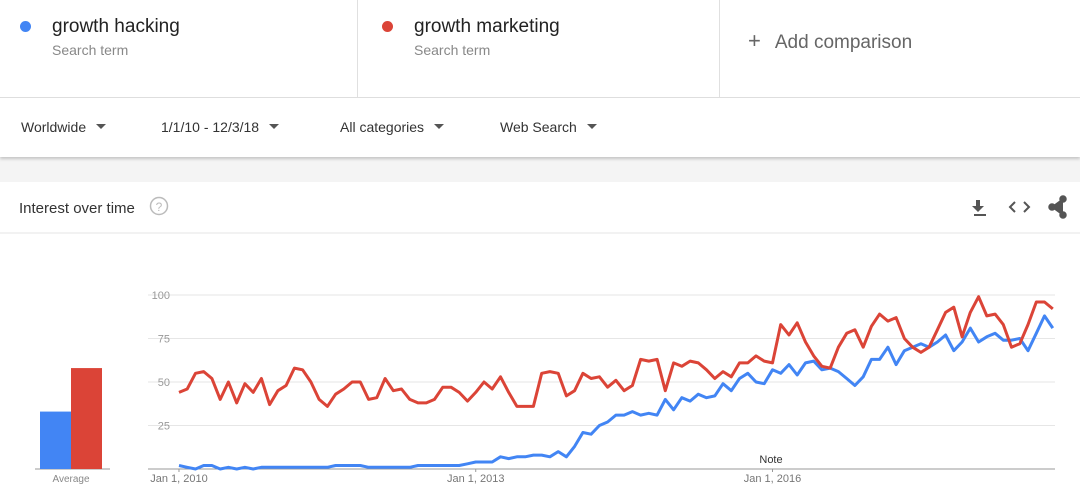  What do you see at coordinates (164, 427) in the screenshot?
I see `y-tick-label: 25` at bounding box center [164, 427].